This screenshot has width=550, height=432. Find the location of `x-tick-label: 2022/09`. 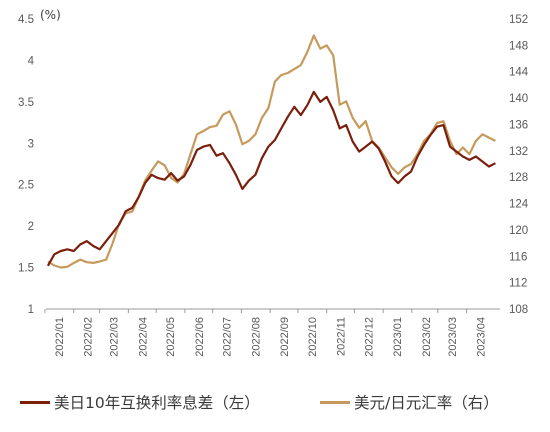

x-tick-label: 2022/09 is located at coordinates (285, 337).